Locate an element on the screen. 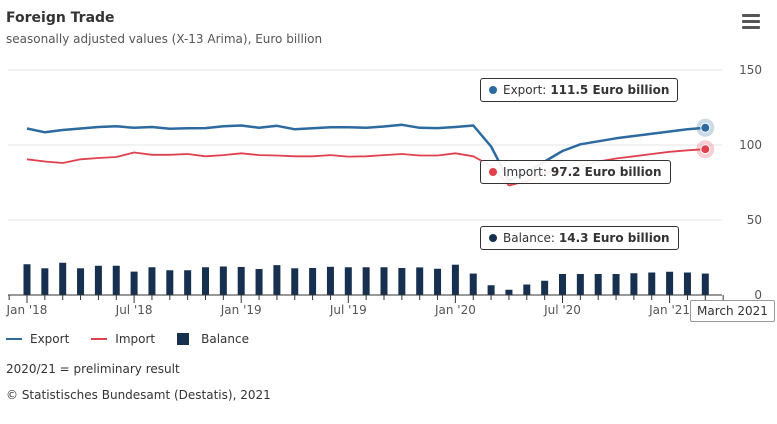 The width and height of the screenshot is (777, 424). y-axis-labels: 0 50 100 150 is located at coordinates (750, 182).